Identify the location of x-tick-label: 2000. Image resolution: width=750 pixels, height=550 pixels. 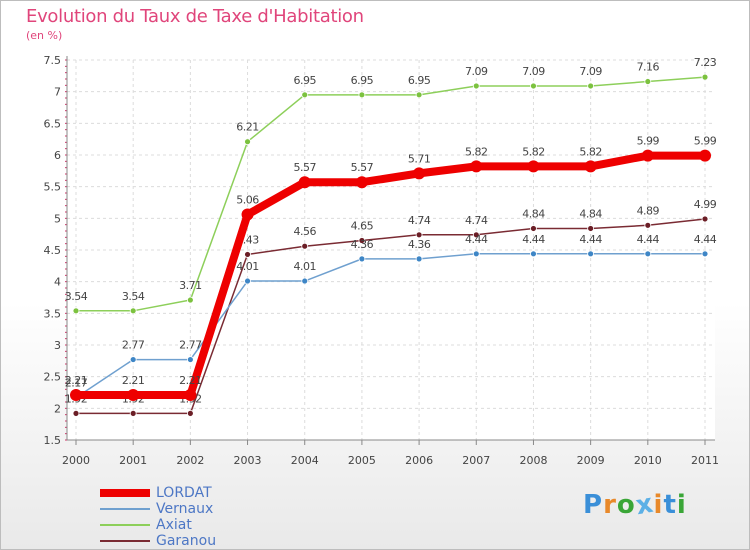
(76, 460).